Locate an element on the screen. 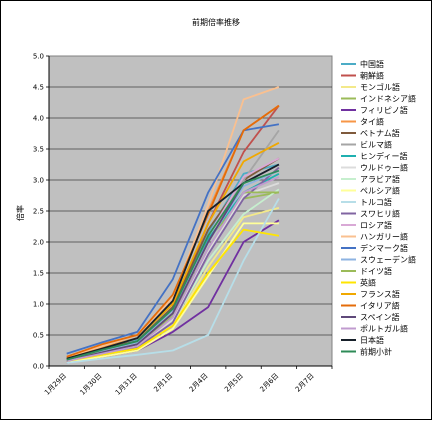 This screenshot has width=434, height=422. x-tick-label: 2月6日 is located at coordinates (269, 383).